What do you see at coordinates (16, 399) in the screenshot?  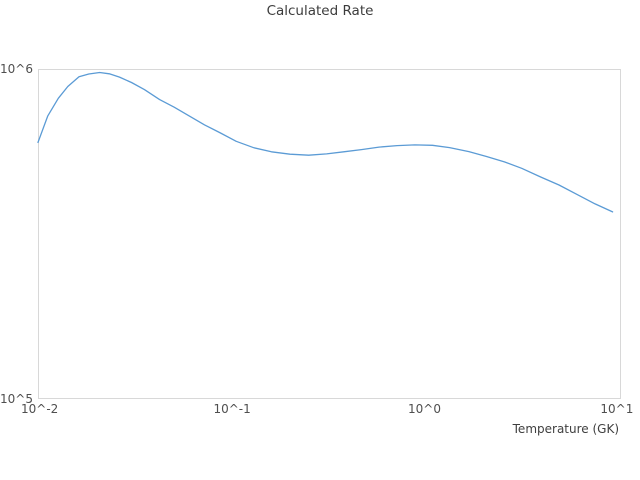 I see `y-tick-label: 10^5` at bounding box center [16, 399].